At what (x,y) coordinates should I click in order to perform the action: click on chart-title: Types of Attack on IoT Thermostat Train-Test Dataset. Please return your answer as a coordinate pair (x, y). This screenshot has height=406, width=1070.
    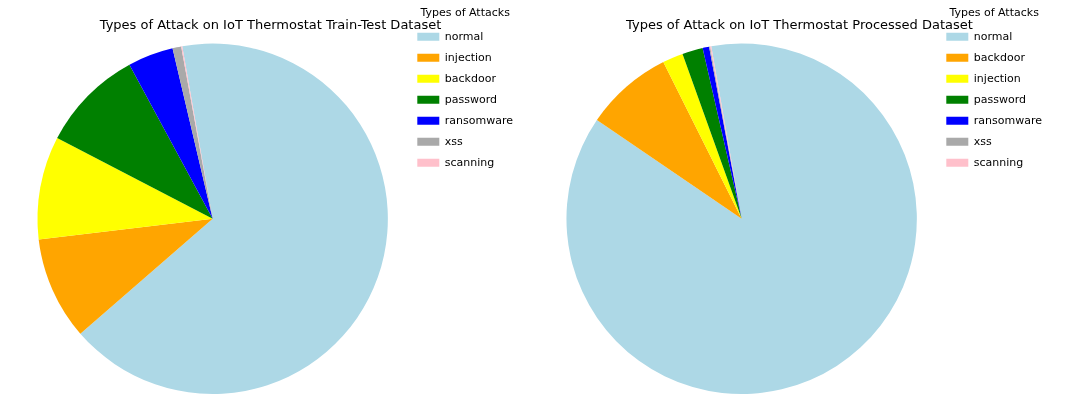
    Looking at the image, I should click on (270, 25).